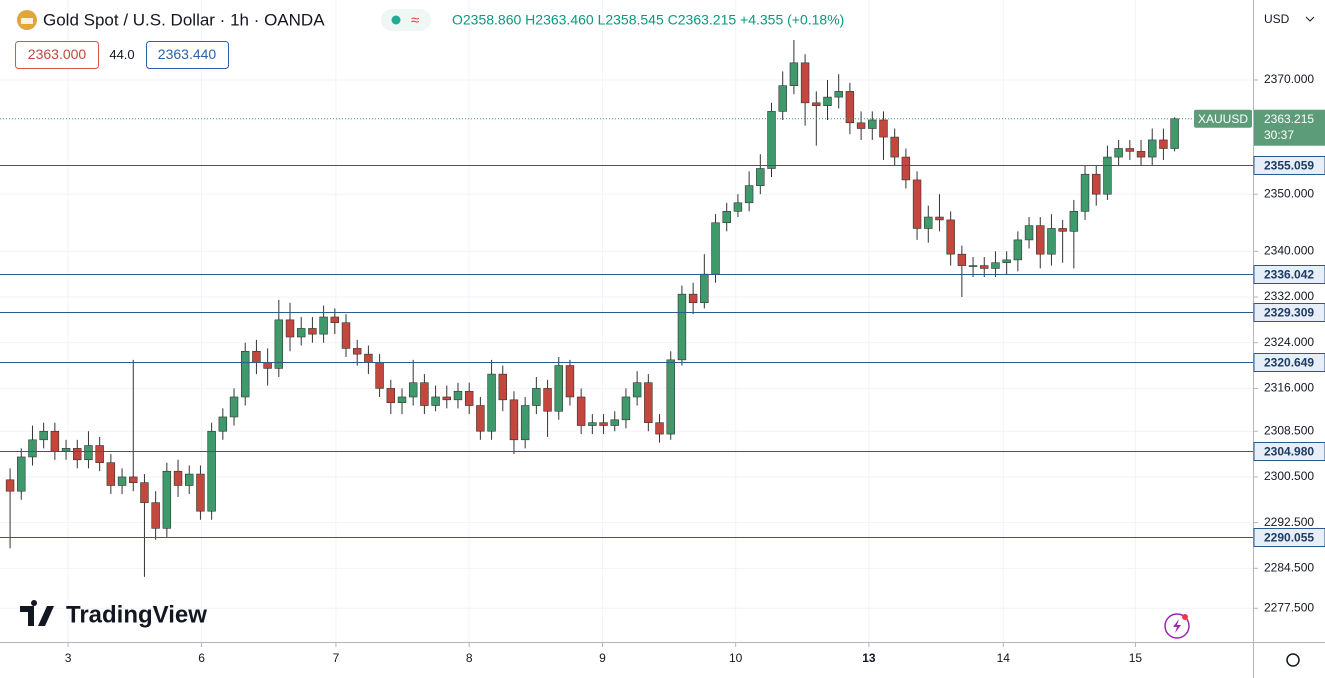 This screenshot has height=678, width=1325. I want to click on current-price-label: 2363.215, so click(1289, 119).